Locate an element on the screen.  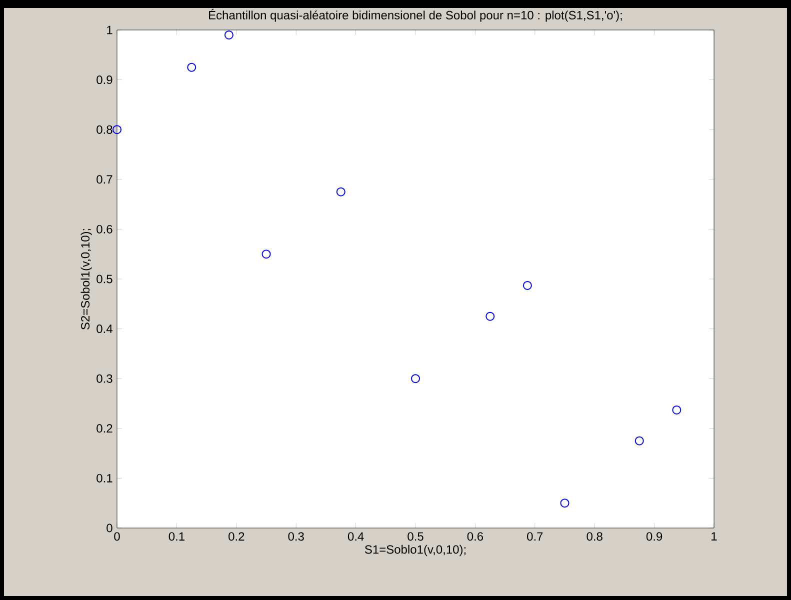
y-tick-label: 0.9 is located at coordinates (104, 80).